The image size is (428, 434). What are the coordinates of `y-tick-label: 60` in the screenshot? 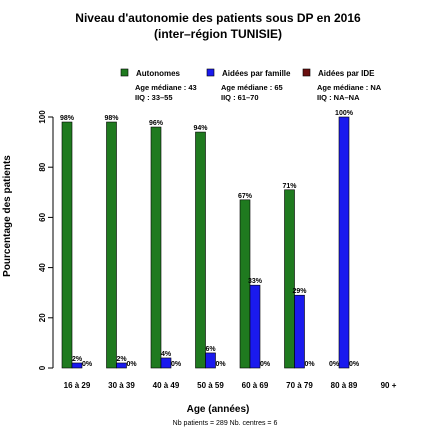 It's located at (42, 216).